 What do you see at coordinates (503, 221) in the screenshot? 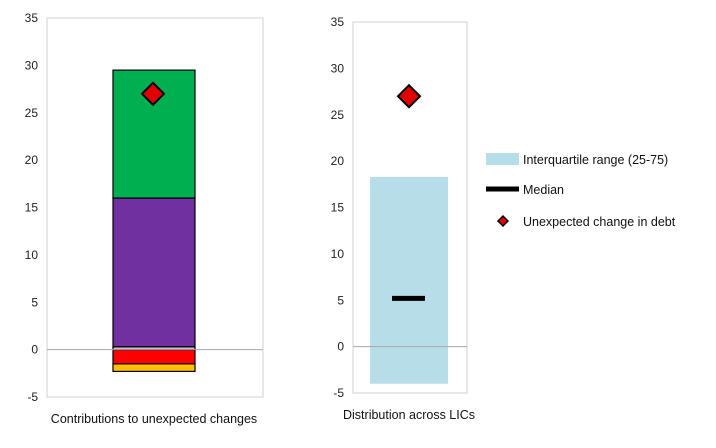
I see `legend-swatch-marker` at bounding box center [503, 221].